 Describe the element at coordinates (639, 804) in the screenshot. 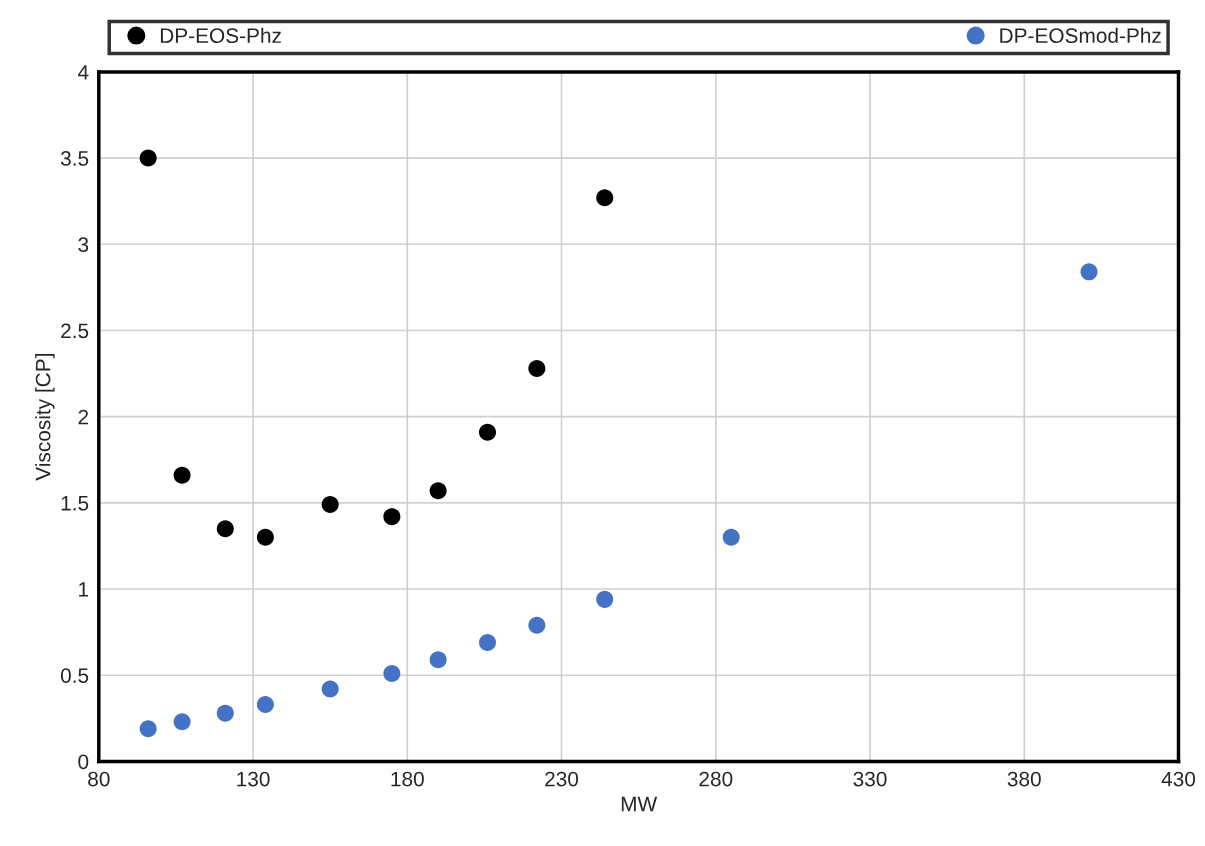

I see `x-axis-title: MW` at that location.